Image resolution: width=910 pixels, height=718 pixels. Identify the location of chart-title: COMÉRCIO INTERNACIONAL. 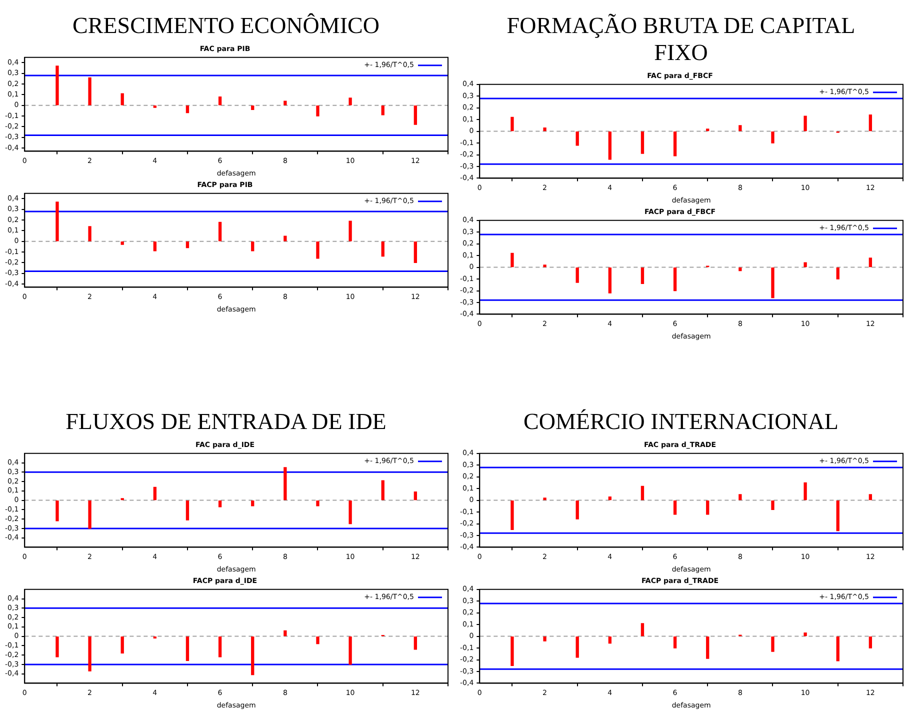
(681, 421).